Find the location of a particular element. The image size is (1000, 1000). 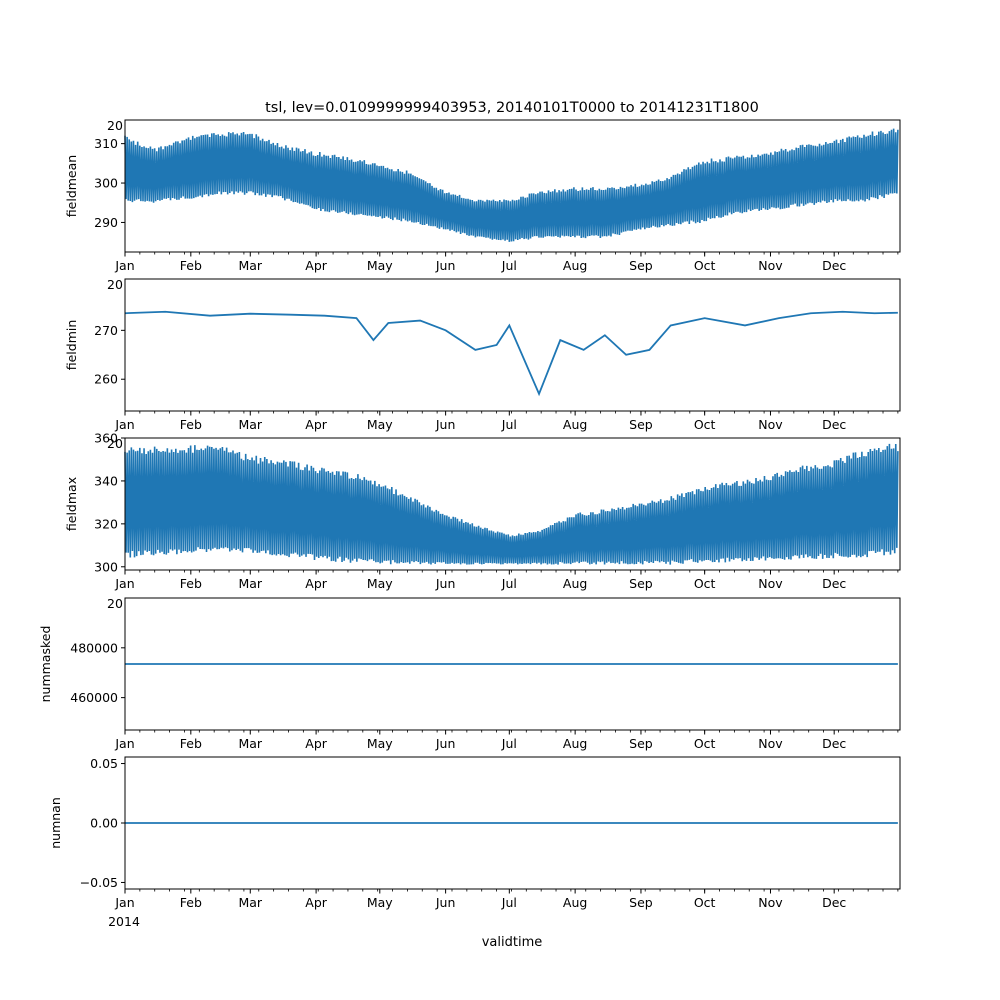

y-tick-label: 460000 is located at coordinates (94, 697).